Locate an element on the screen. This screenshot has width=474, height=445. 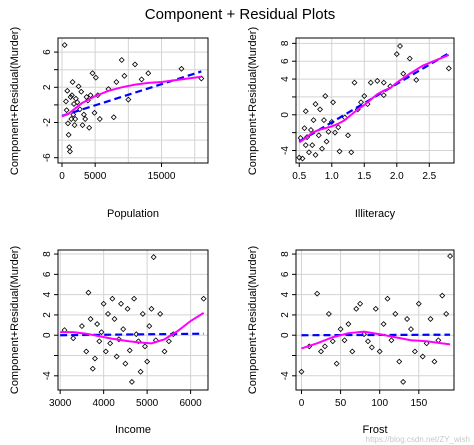
x-tick-label: 3000 is located at coordinates (60, 403).